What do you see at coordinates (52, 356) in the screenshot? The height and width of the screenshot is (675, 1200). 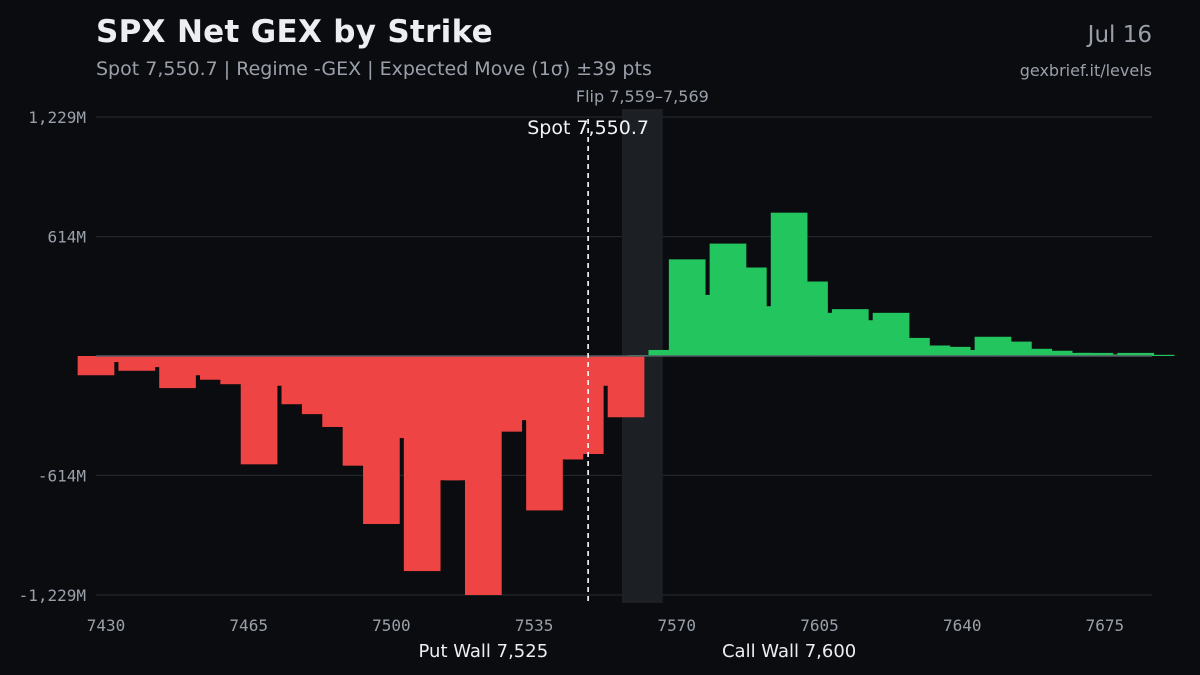 I see `y-axis-ticks: 1,229M 614M -614M -1,229M` at bounding box center [52, 356].